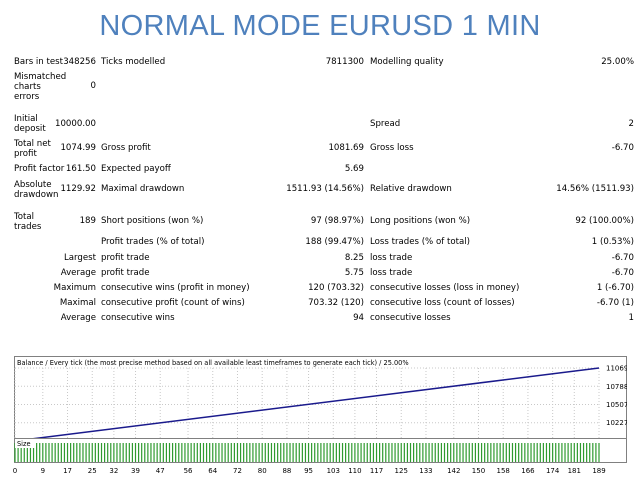  Describe the element at coordinates (30, 124) in the screenshot. I see `deposit-label: Initial deposit` at that location.